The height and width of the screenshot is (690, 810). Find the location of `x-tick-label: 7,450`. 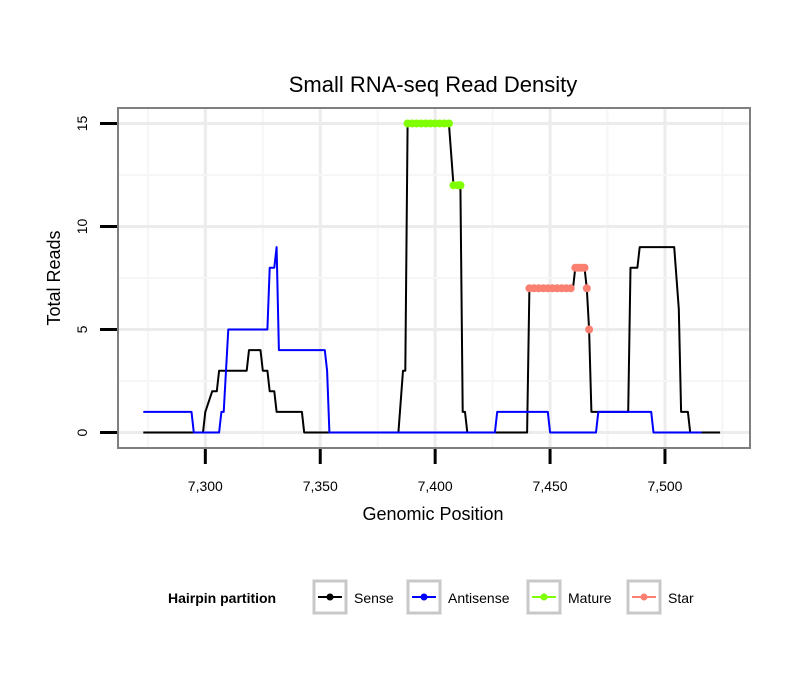

x-tick-label: 7,450 is located at coordinates (550, 486).